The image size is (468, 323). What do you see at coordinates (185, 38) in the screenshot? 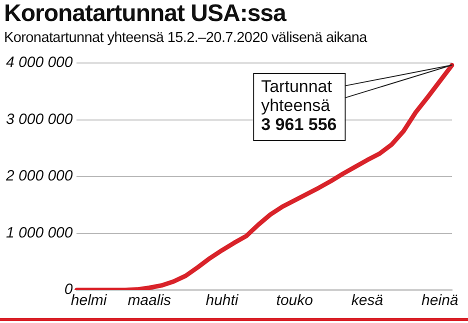
I see `chart-subtitle: Koronatartunnat yhteensä 15.2.–20.7.2020 välisenä aikana` at bounding box center [185, 38].